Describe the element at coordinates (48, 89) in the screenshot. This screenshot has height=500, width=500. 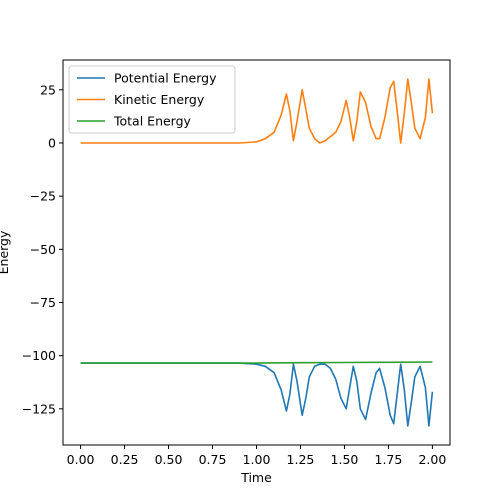
I see `y-tick-label: 25` at that location.